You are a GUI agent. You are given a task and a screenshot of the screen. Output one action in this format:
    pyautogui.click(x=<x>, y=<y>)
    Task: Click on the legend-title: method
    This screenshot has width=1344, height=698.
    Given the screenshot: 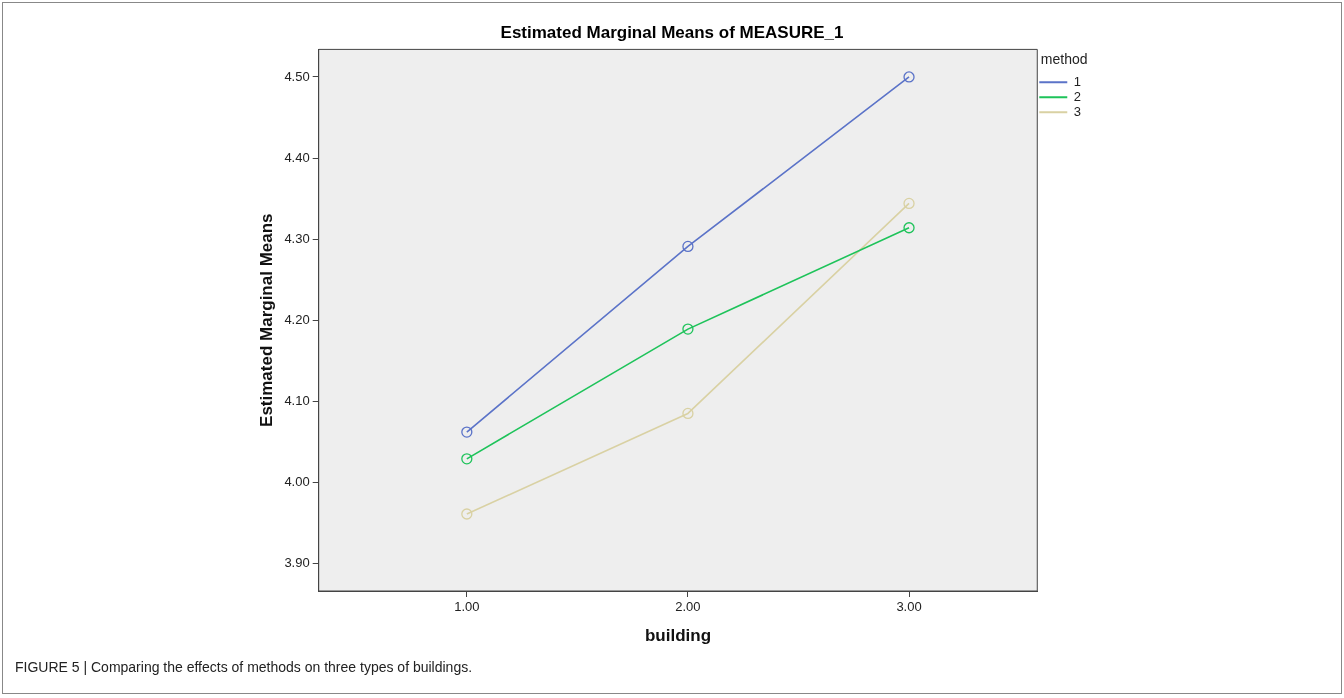 What is the action you would take?
    pyautogui.click(x=1064, y=58)
    